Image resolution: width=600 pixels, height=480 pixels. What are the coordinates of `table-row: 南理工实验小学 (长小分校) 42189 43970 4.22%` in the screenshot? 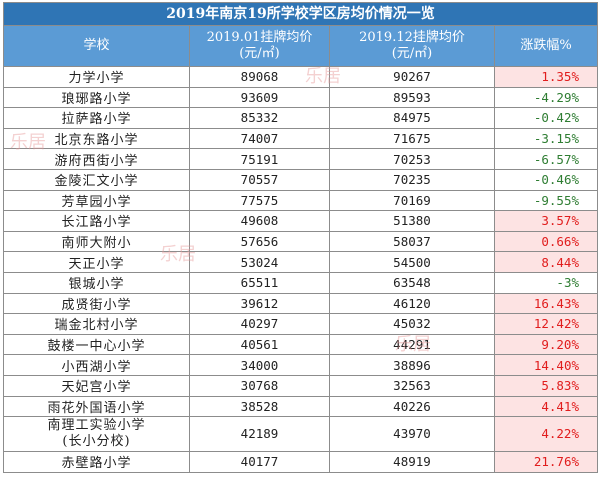 It's located at (300, 434).